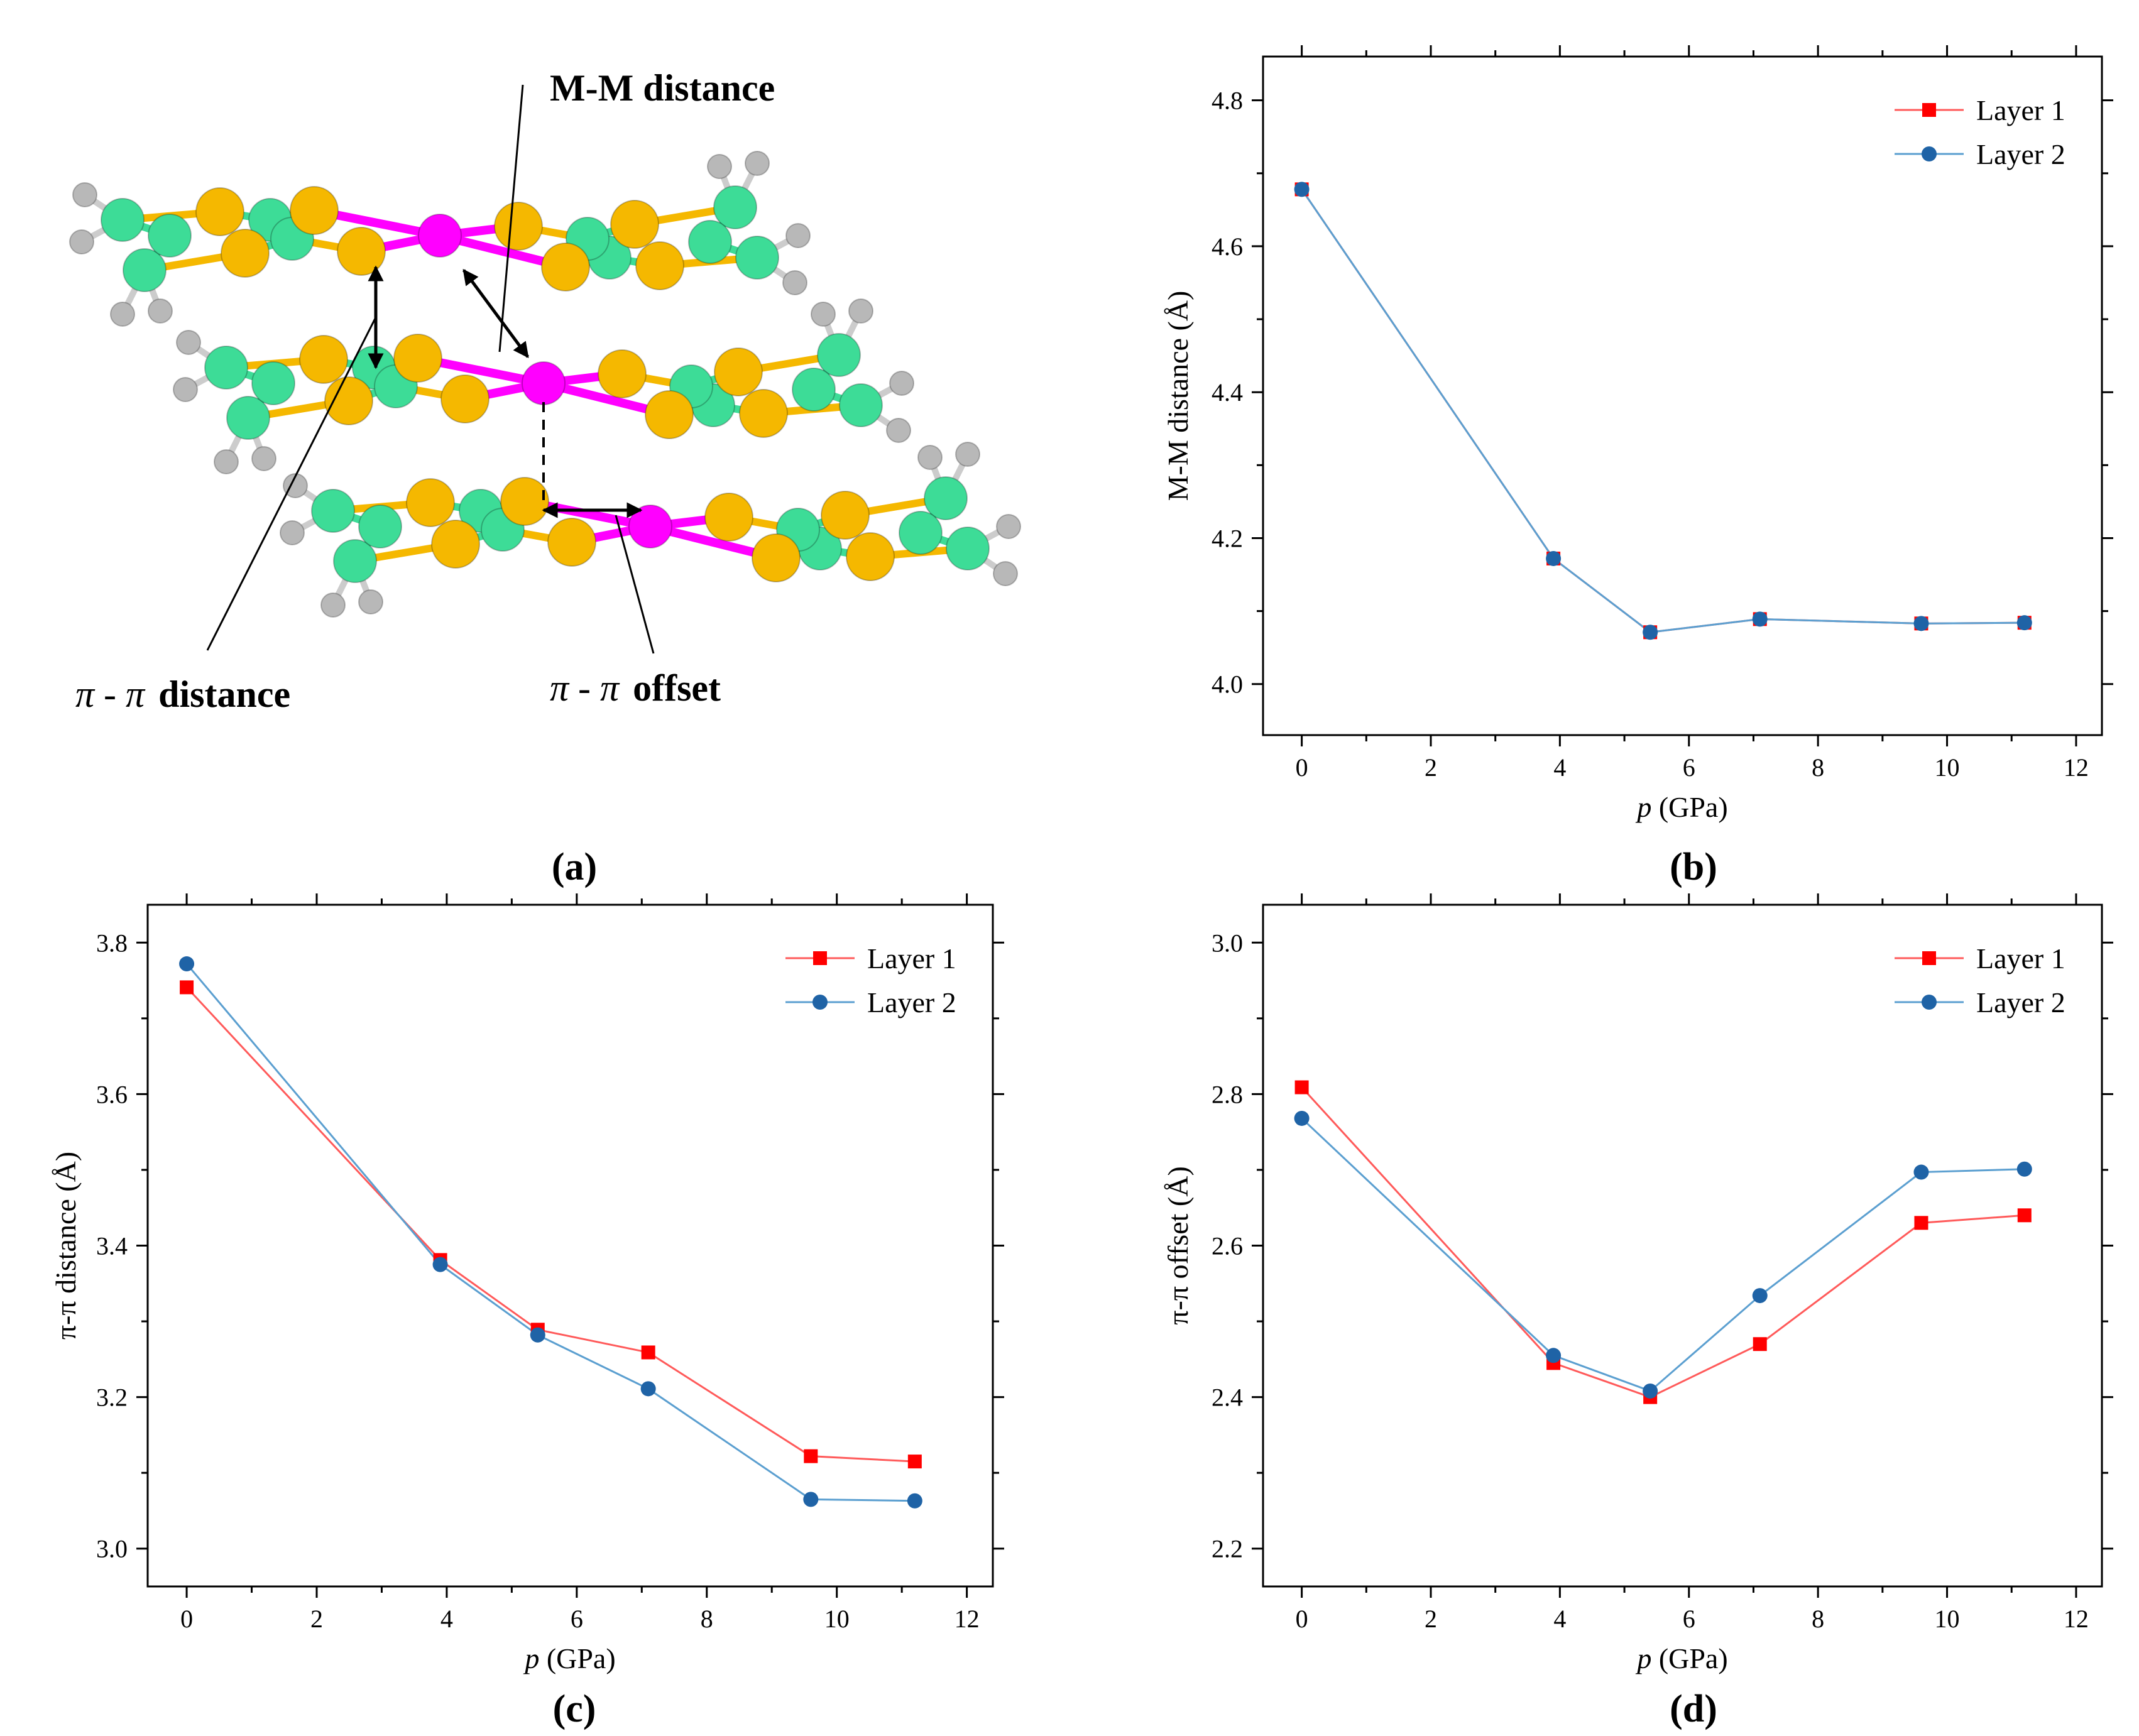  I want to click on pi-pi-offset-symbol: π - π, so click(585, 688).